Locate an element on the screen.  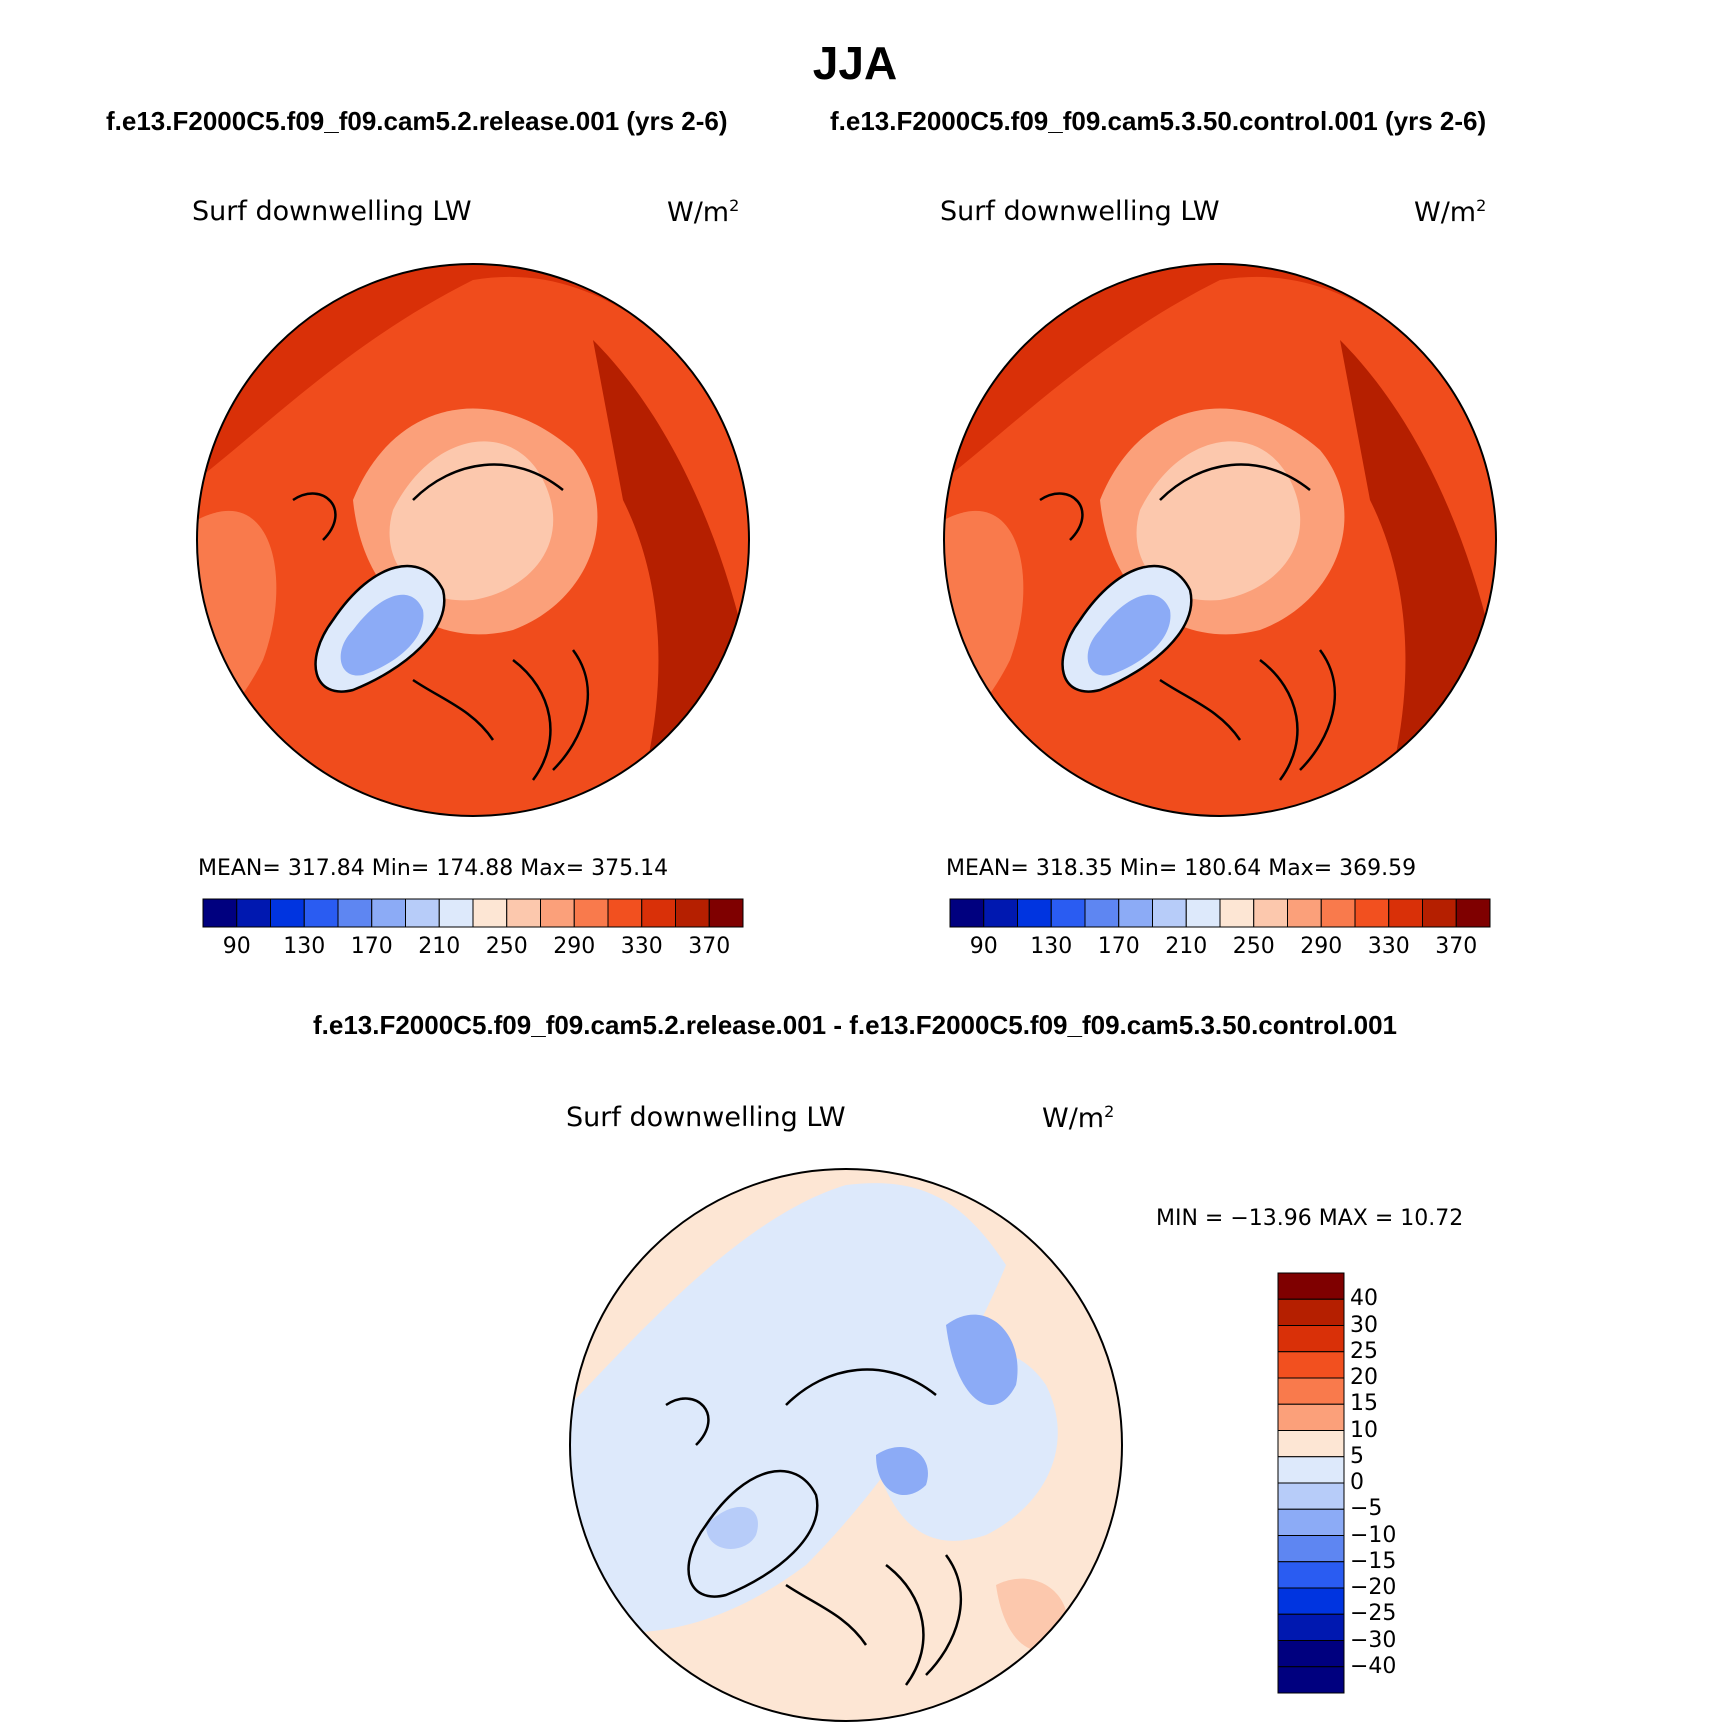
panel1-variable: Surf downwelling LW is located at coordinates (332, 211).